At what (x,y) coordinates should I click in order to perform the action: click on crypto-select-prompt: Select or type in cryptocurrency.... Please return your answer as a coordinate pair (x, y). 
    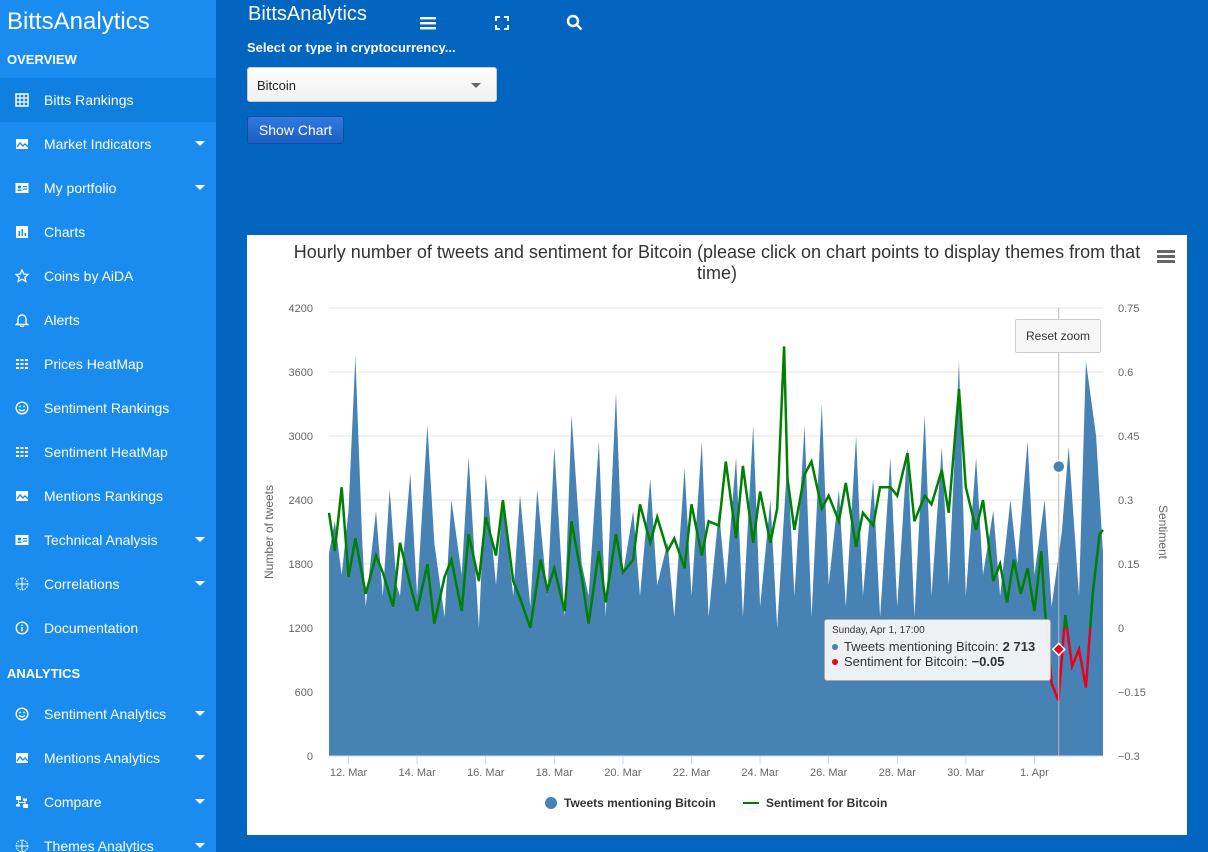
    Looking at the image, I should click on (351, 47).